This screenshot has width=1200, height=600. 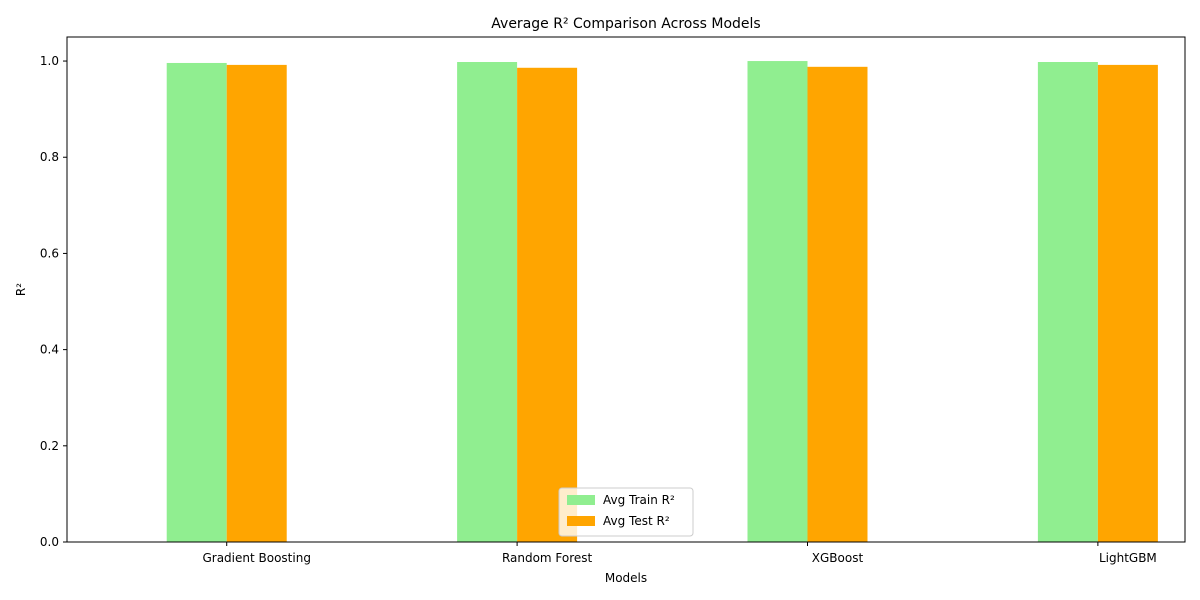 I want to click on legend-label: Avg Test R², so click(x=636, y=521).